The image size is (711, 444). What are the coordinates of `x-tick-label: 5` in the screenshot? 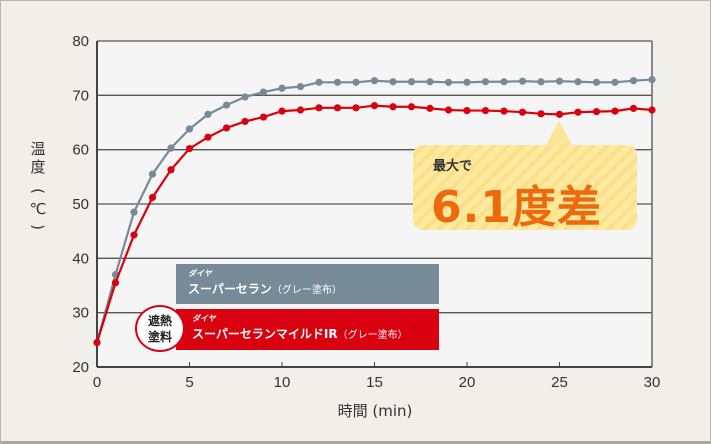 It's located at (189, 382).